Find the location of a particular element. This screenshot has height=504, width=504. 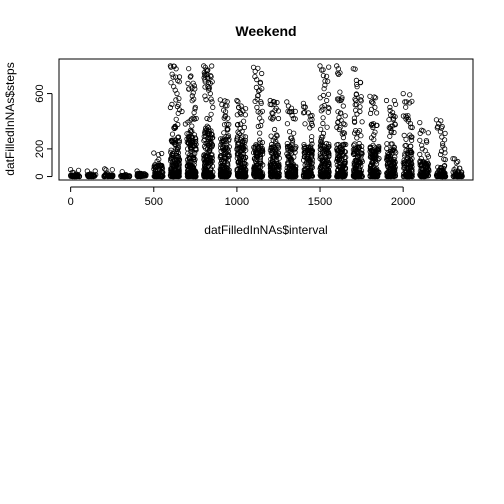

y-tick-label: 200 is located at coordinates (40, 149).